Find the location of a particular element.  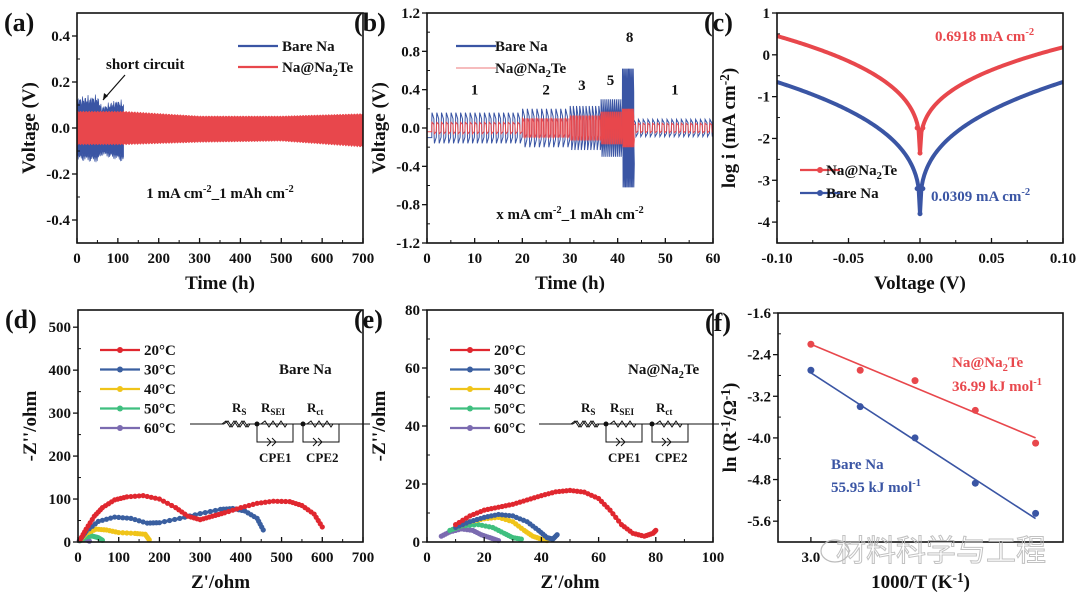

x-tick-label: -0.05 is located at coordinates (848, 259).